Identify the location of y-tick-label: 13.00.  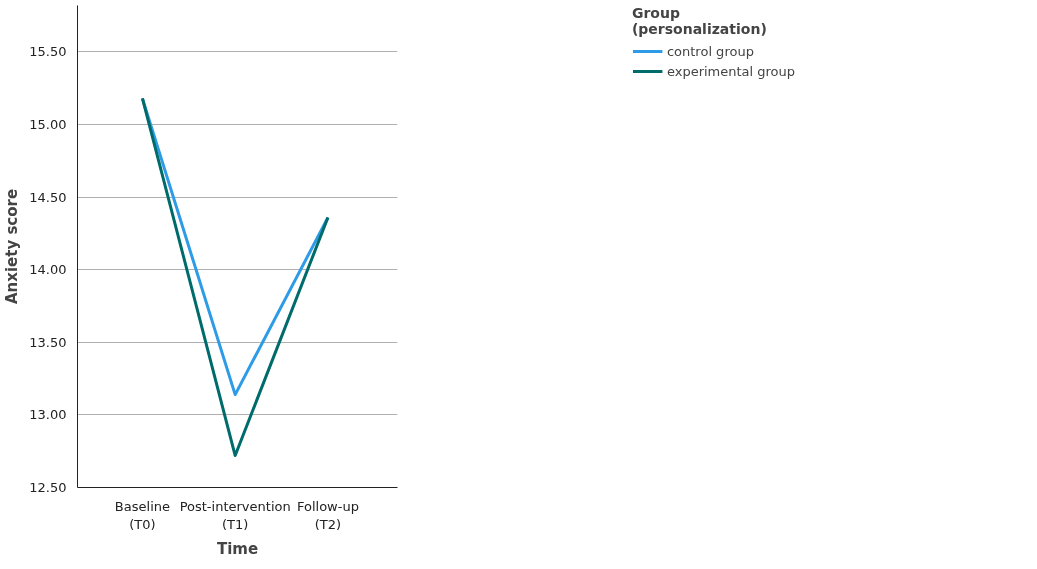
(48, 415).